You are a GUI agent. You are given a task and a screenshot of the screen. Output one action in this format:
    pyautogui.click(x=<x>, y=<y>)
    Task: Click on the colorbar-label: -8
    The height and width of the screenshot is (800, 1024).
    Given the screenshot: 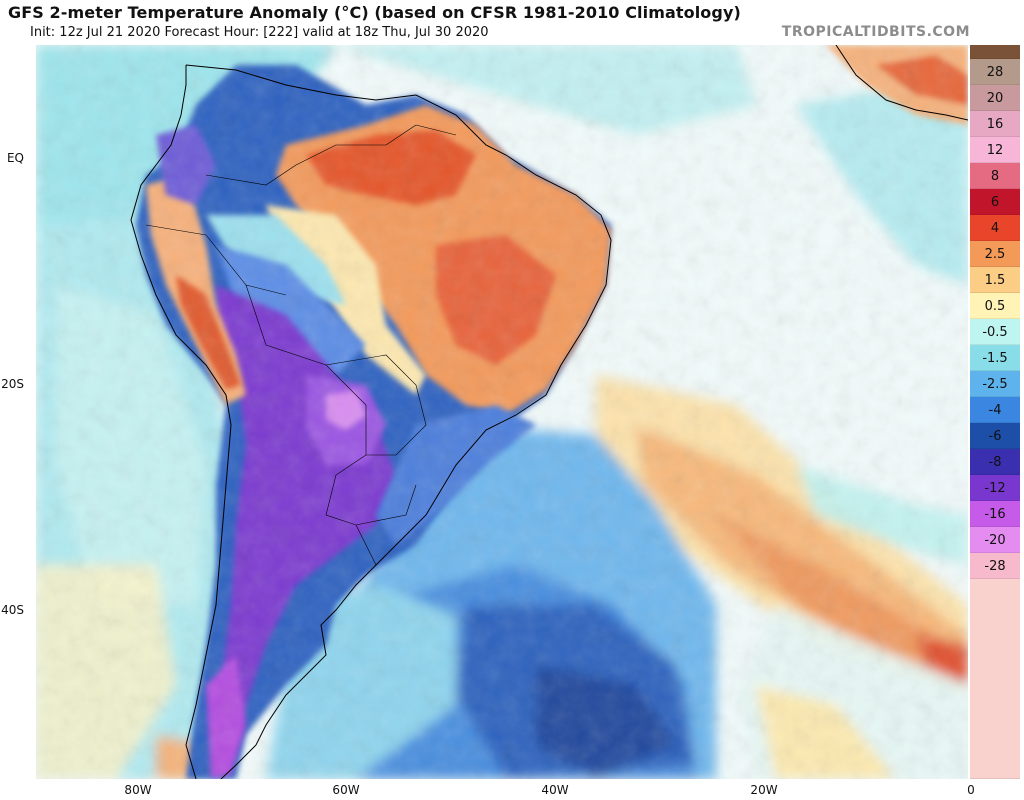 What is the action you would take?
    pyautogui.click(x=995, y=462)
    